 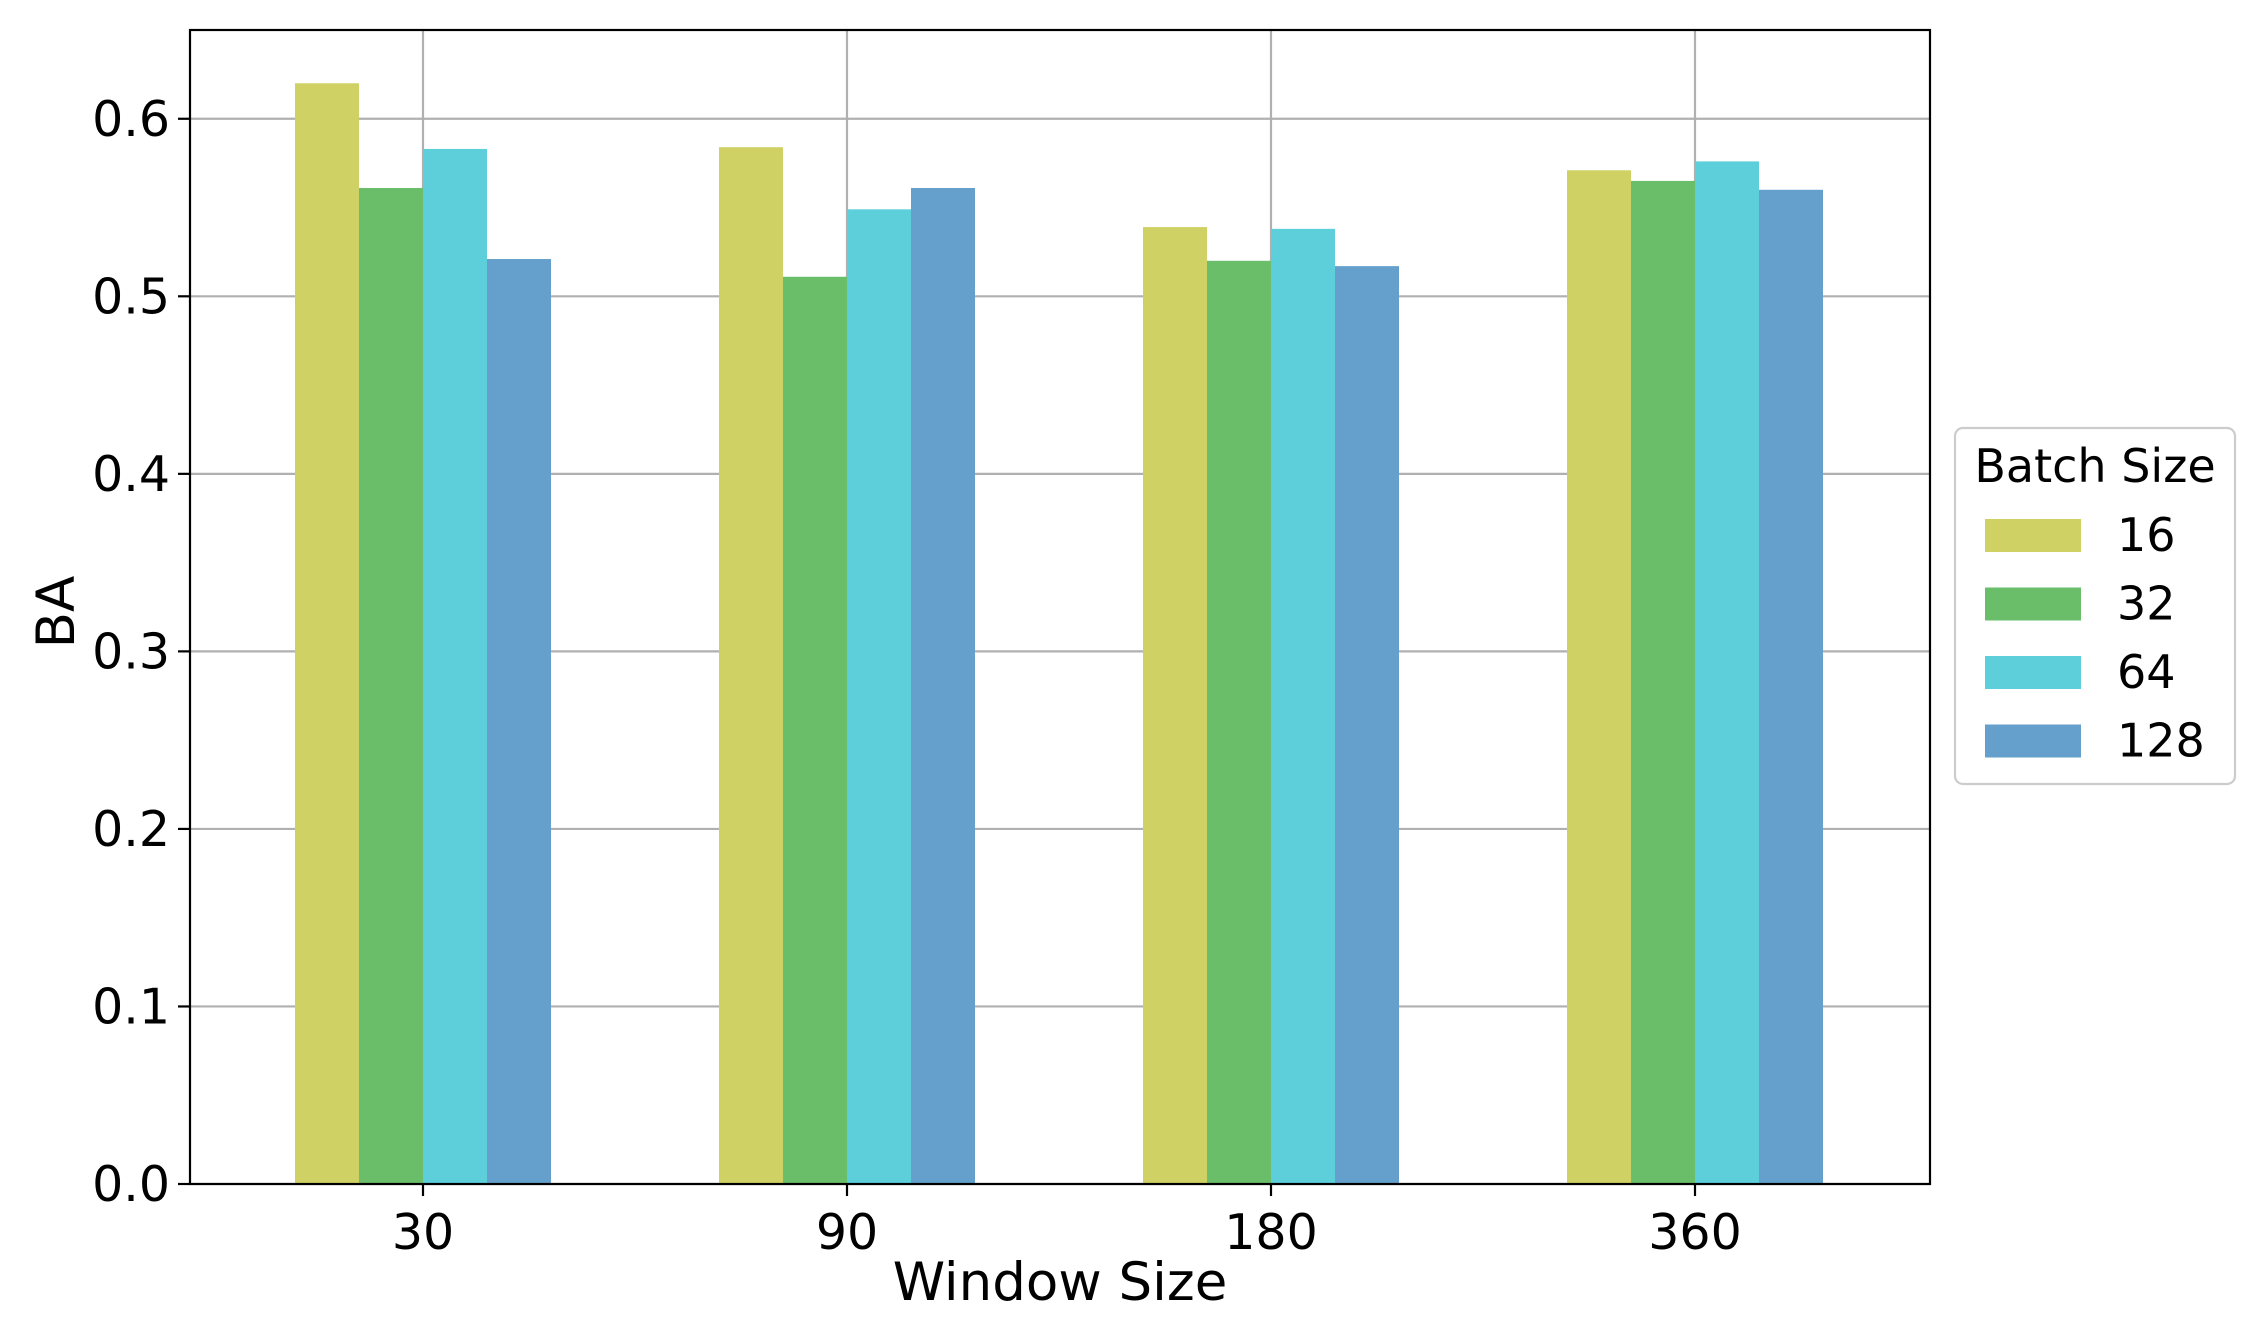 I want to click on legend-label-16: 16, so click(x=2146, y=535).